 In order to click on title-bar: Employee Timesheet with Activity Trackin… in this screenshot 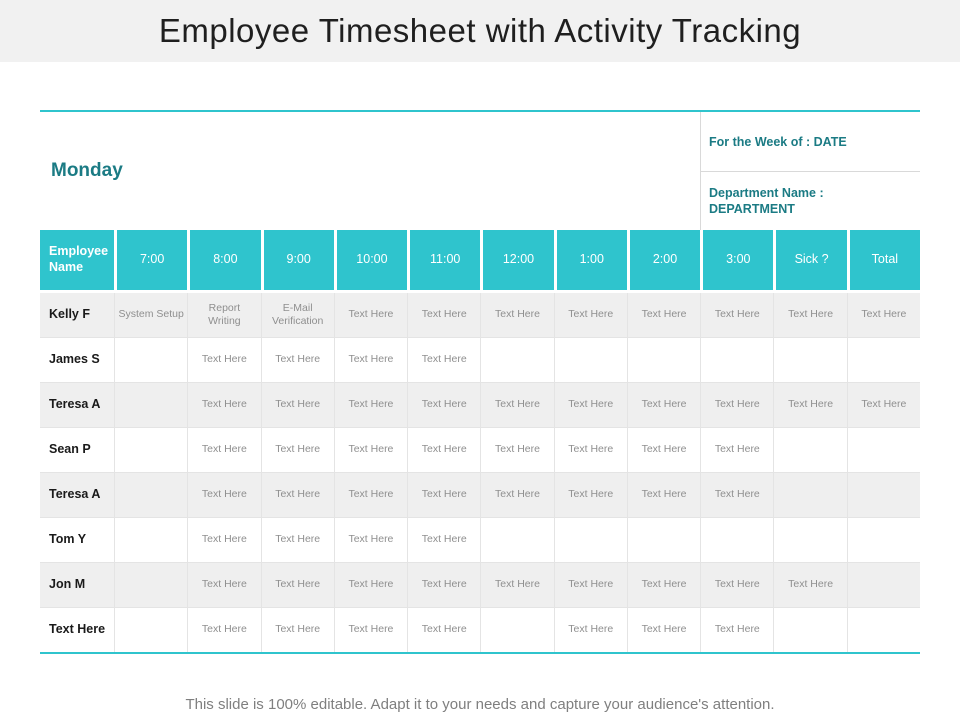, I will do `click(480, 31)`.